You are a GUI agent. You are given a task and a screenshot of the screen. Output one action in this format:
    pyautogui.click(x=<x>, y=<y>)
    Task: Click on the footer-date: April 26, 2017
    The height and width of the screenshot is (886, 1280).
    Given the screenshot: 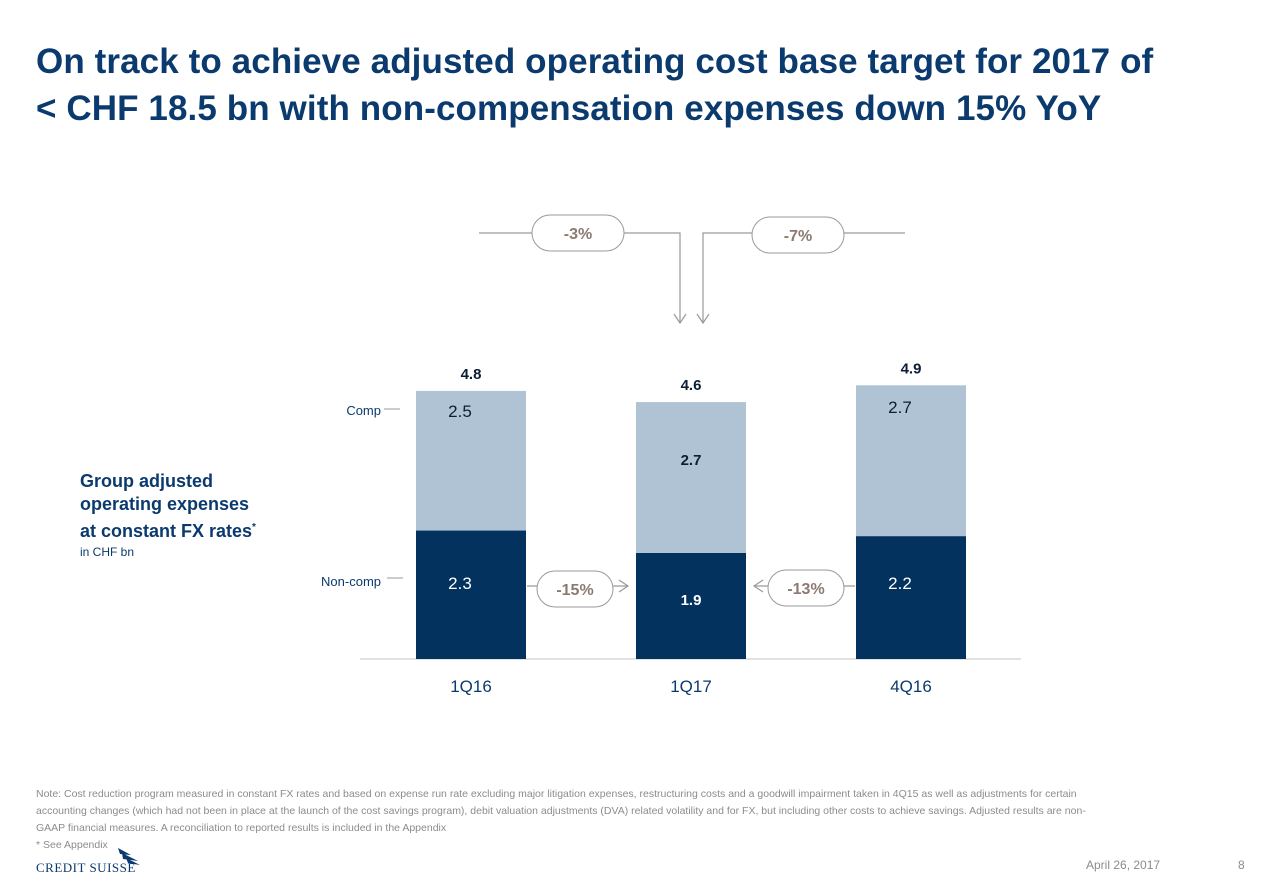 What is the action you would take?
    pyautogui.click(x=1123, y=865)
    